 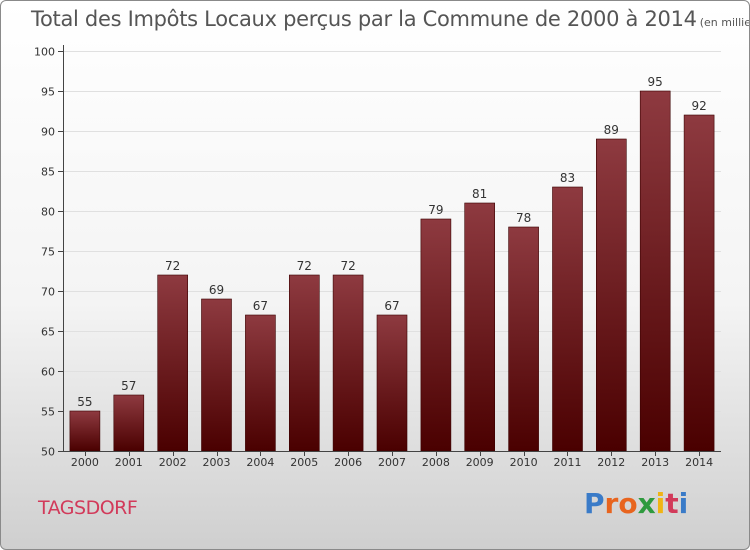 I want to click on y-tick-label-85: 85, so click(x=48, y=172).